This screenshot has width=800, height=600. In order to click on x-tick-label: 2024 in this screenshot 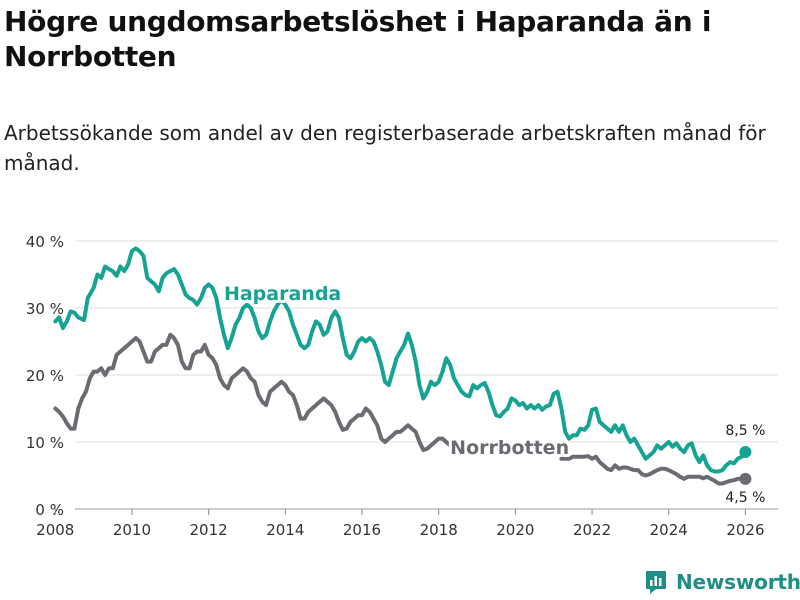, I will do `click(669, 530)`.